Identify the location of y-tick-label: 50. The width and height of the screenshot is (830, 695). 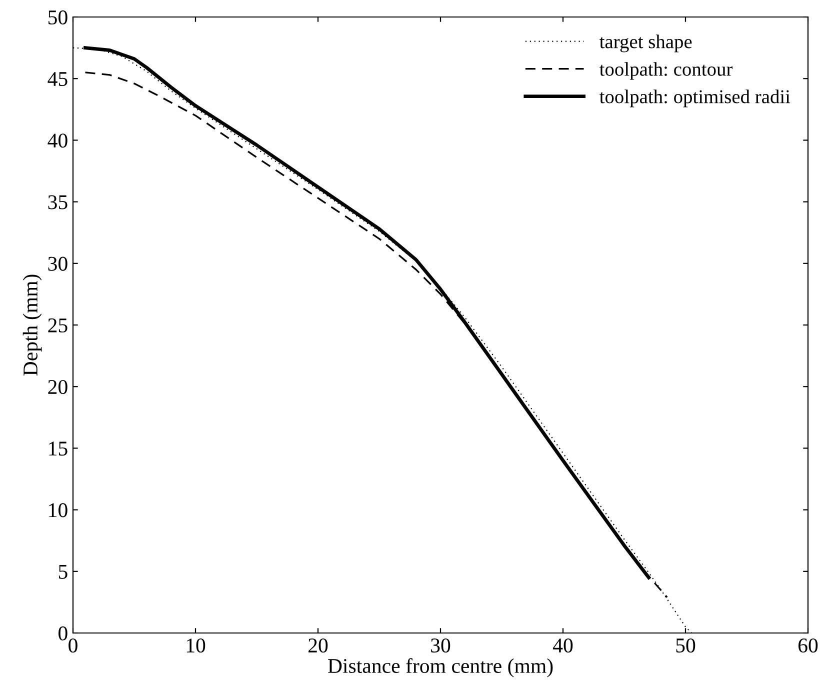
(58, 17).